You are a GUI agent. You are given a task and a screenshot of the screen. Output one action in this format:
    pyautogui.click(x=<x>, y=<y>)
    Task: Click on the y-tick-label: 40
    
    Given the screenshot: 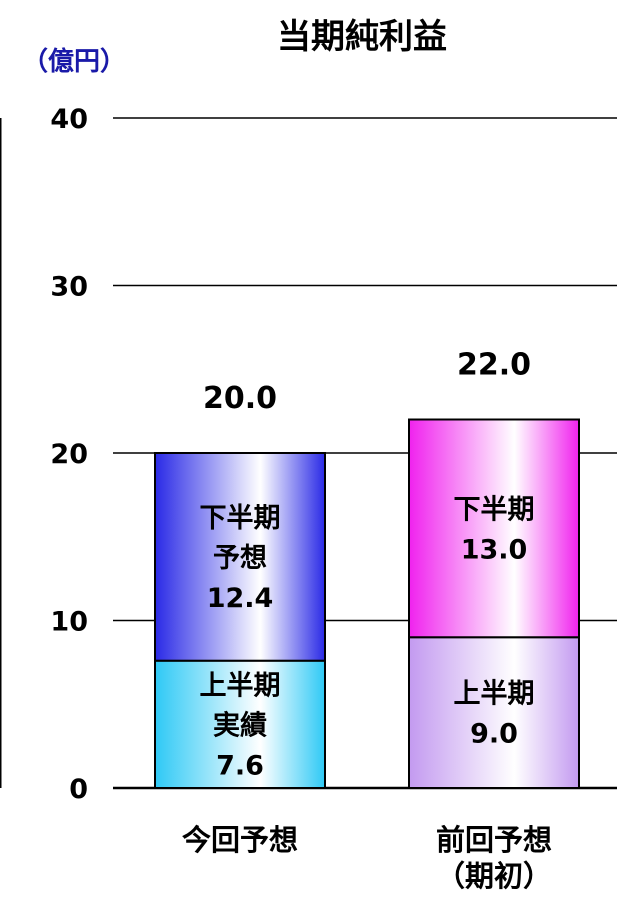 What is the action you would take?
    pyautogui.click(x=69, y=119)
    